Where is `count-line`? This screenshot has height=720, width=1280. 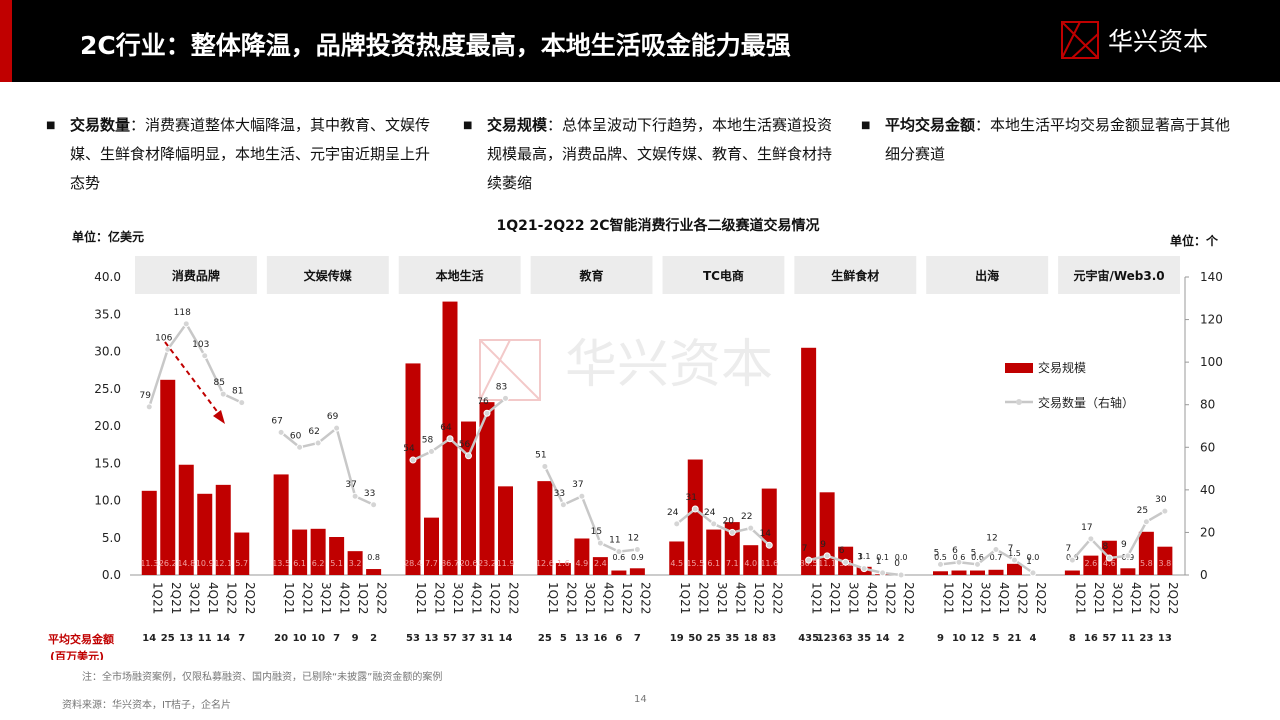
count-line is located at coordinates (723, 527).